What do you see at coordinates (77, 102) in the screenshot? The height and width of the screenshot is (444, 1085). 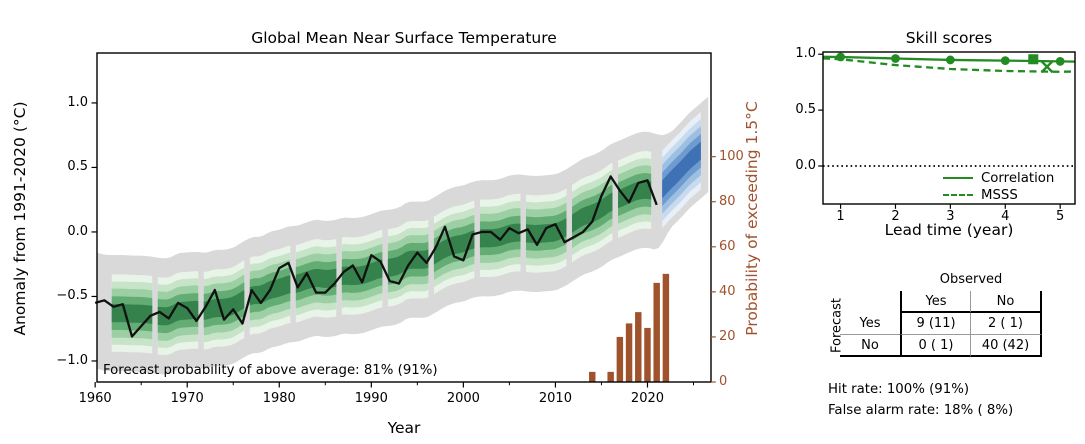 I see `y-tick-label: 1.0` at bounding box center [77, 102].